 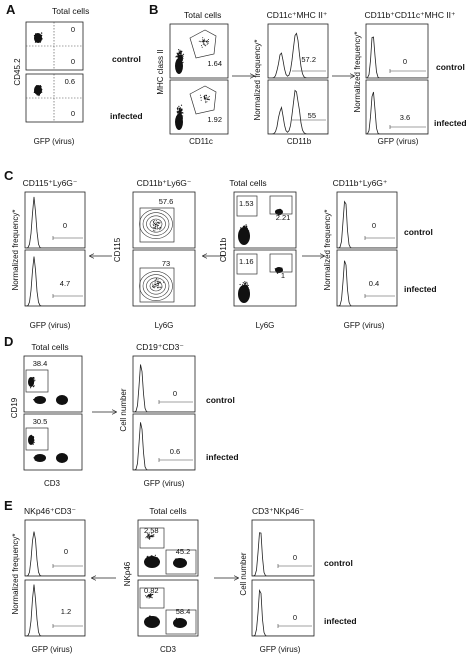 I want to click on panel-label-a: A, so click(x=11, y=9).